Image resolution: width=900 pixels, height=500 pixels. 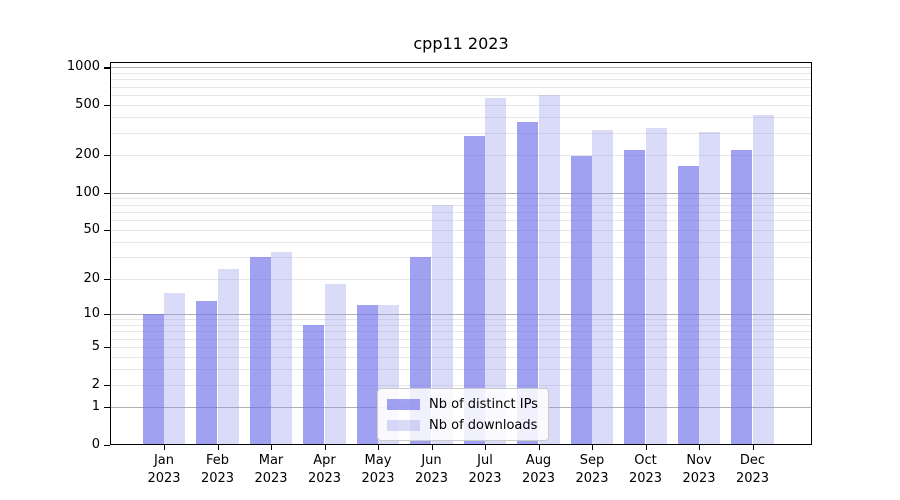 What do you see at coordinates (549, 270) in the screenshot?
I see `bar-downloads-aug` at bounding box center [549, 270].